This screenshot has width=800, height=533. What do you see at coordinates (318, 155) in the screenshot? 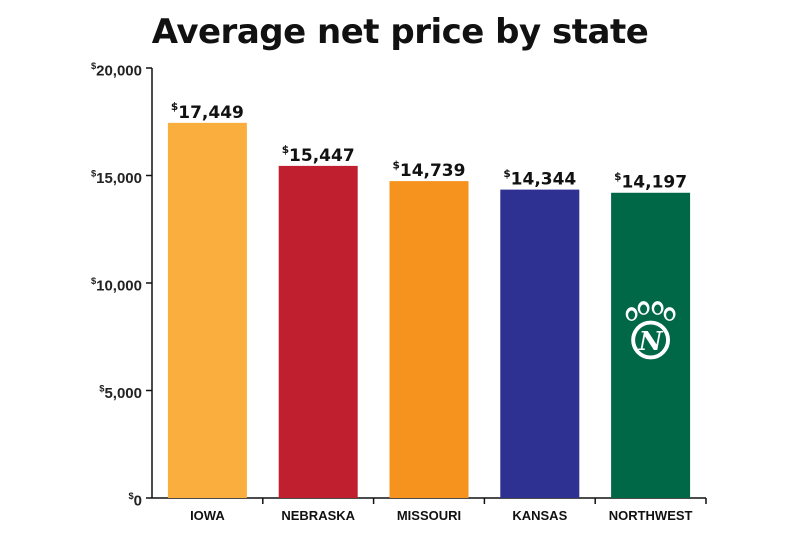
I see `data-label: $15,447` at bounding box center [318, 155].